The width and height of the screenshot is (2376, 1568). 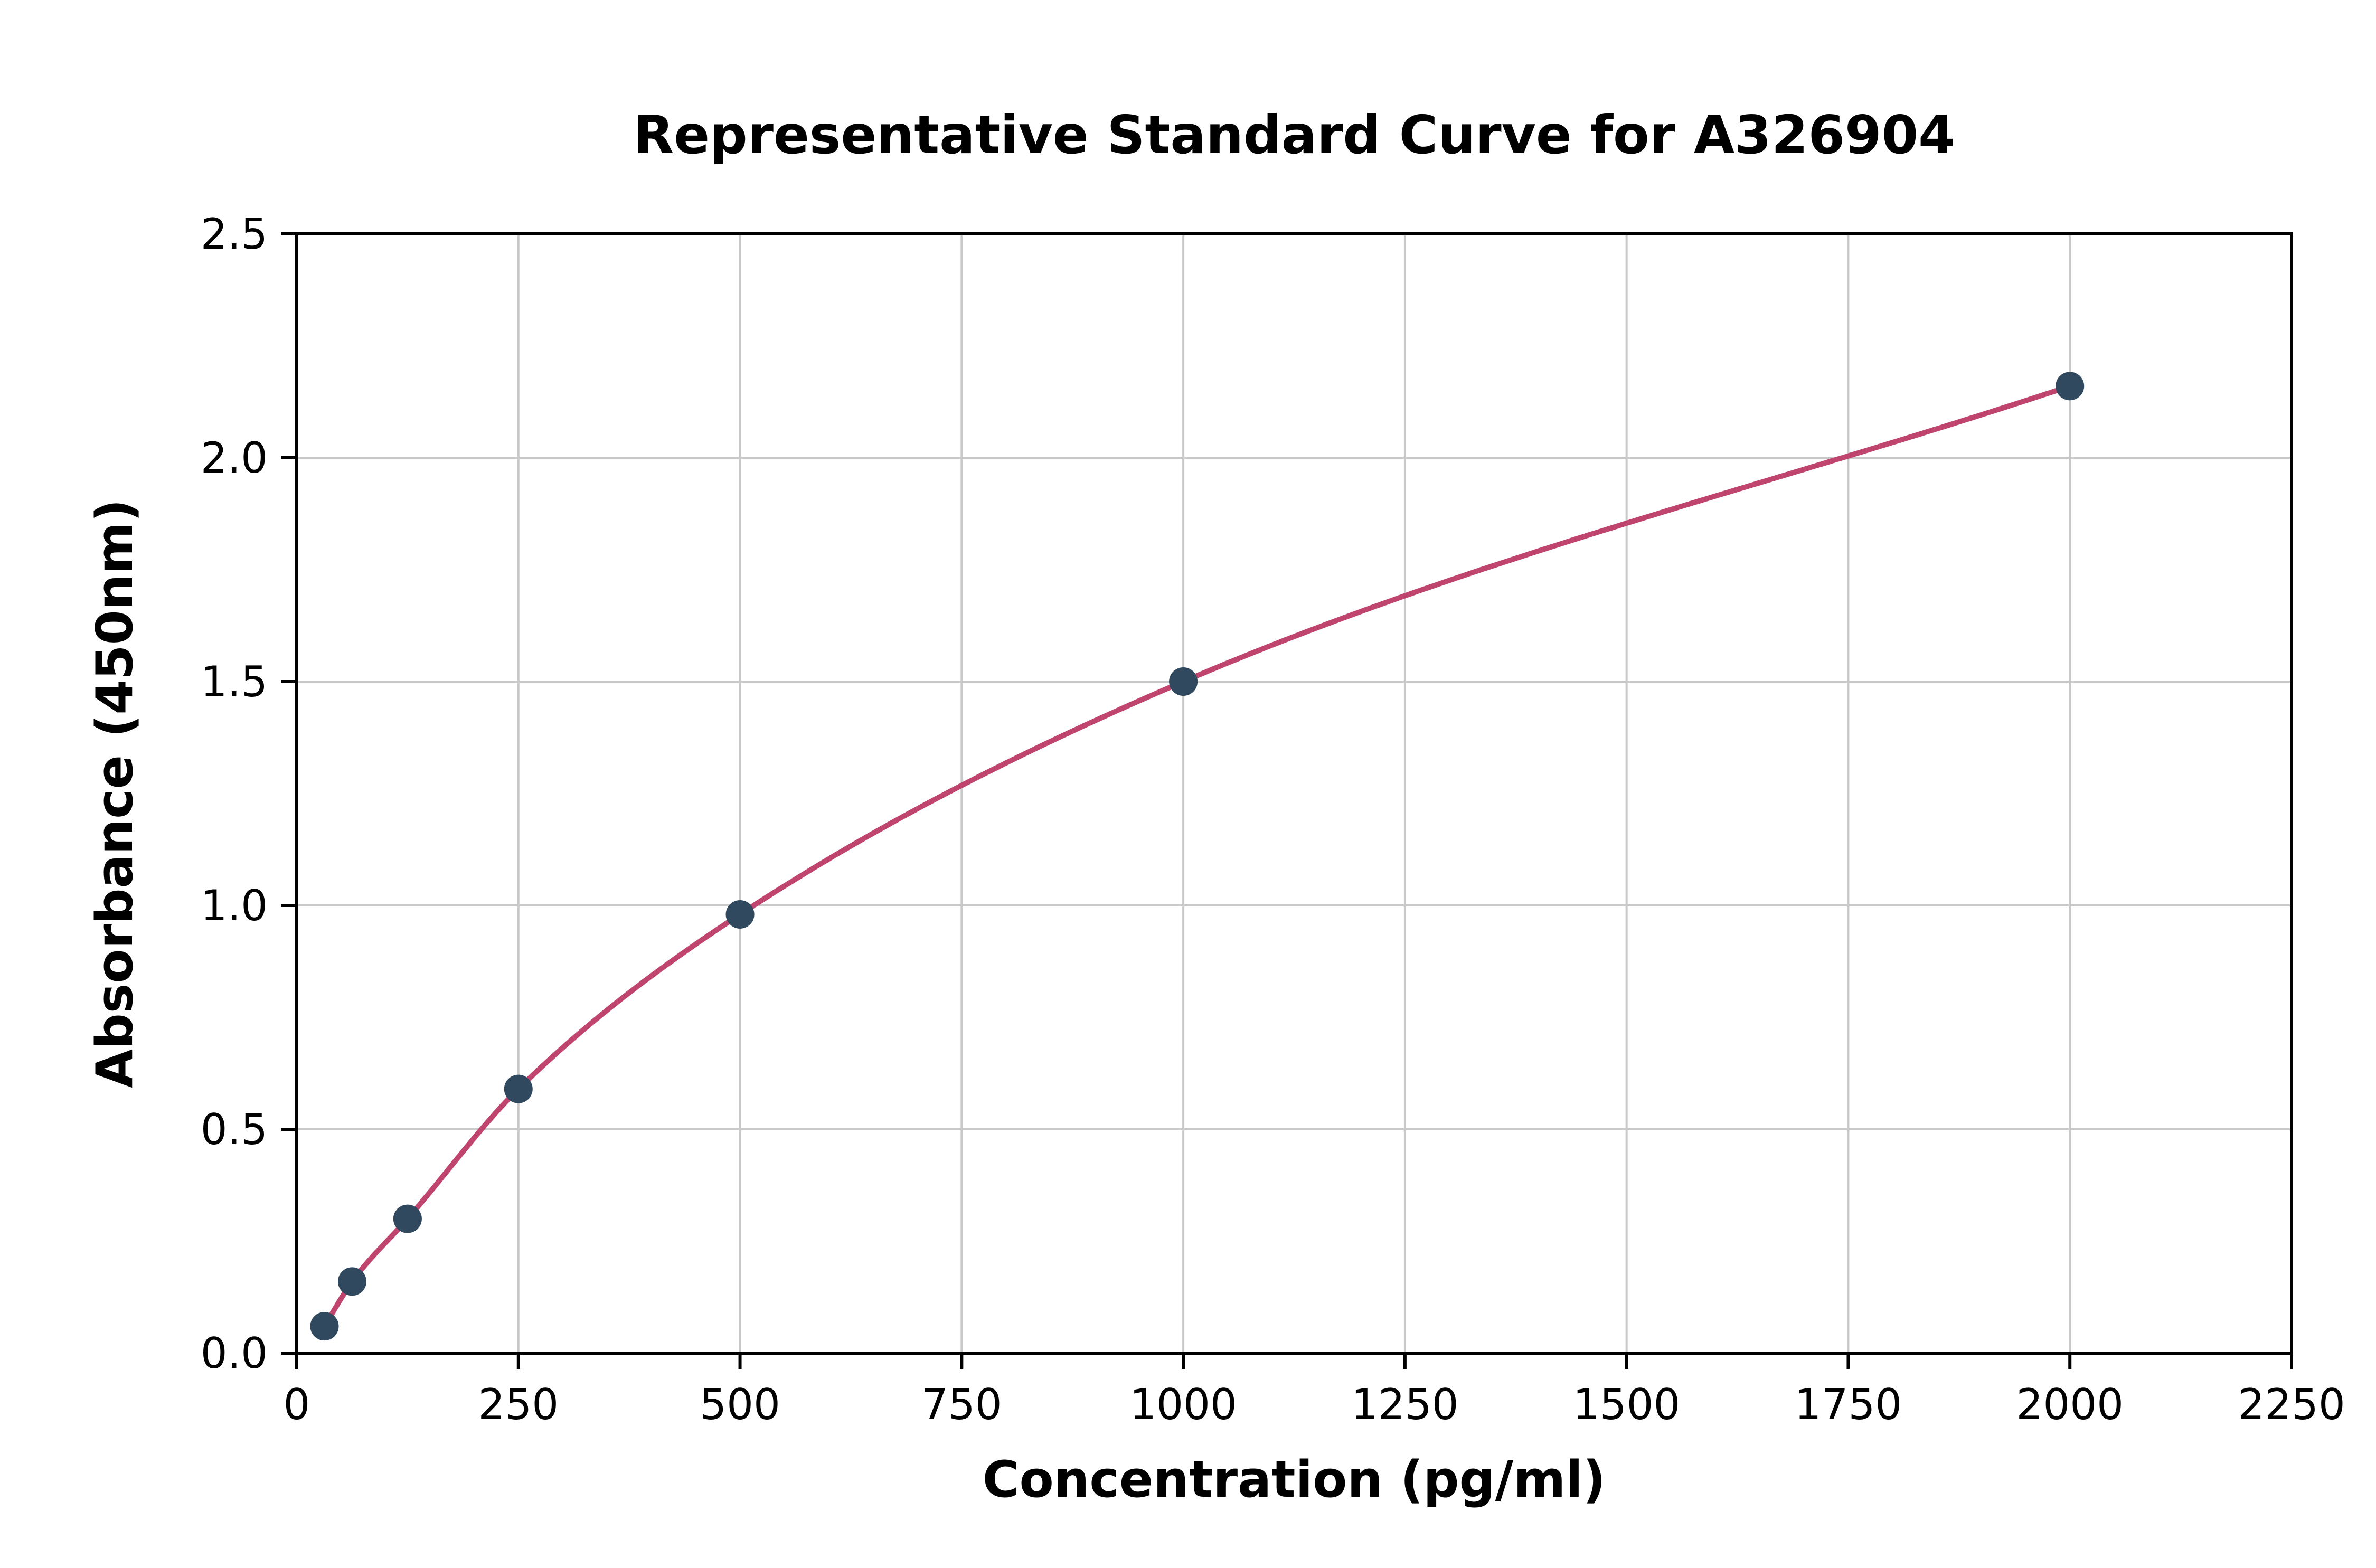 What do you see at coordinates (2070, 1405) in the screenshot?
I see `x-tick-label: 2000` at bounding box center [2070, 1405].